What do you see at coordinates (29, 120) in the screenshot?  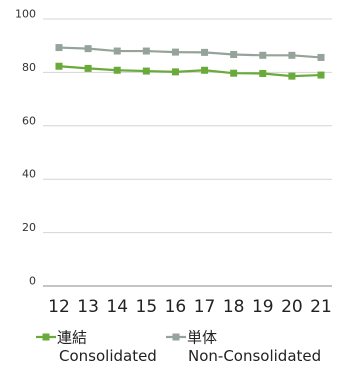 I see `y-tick-label: 60` at bounding box center [29, 120].